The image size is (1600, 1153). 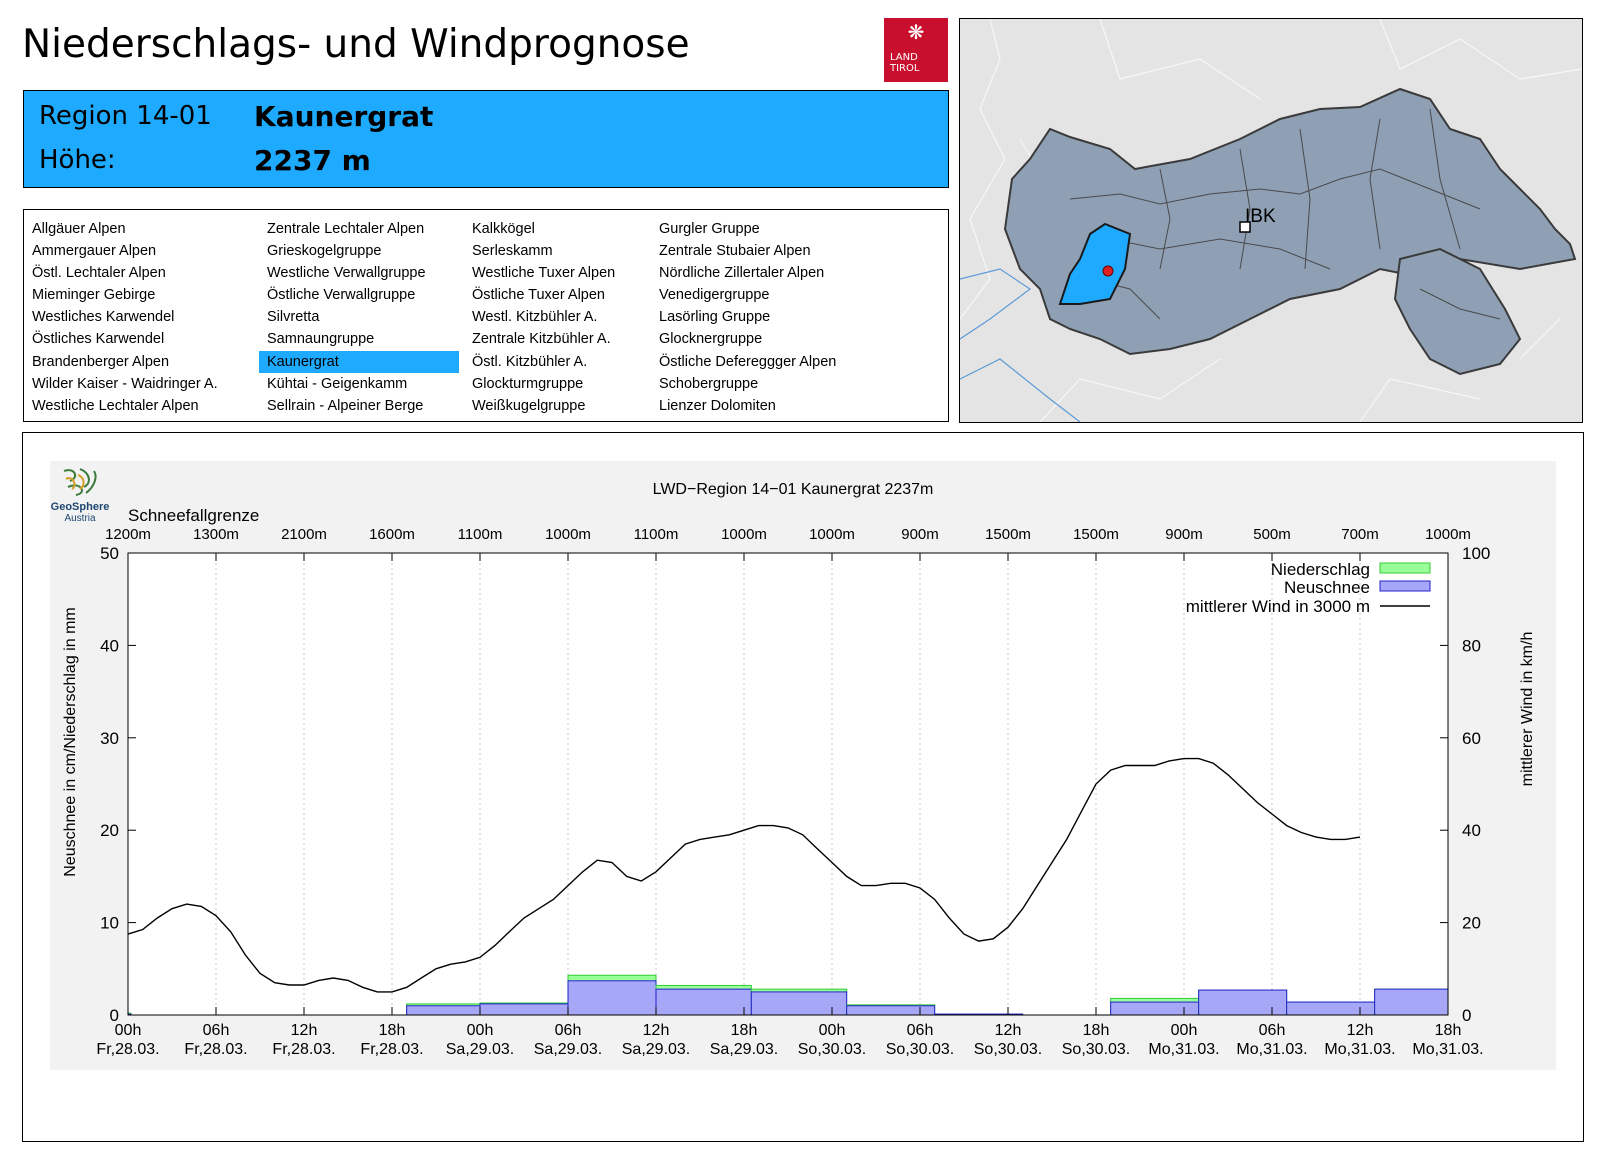 What do you see at coordinates (341, 295) in the screenshot?
I see `region-item: Östliche Verwallgruppe` at bounding box center [341, 295].